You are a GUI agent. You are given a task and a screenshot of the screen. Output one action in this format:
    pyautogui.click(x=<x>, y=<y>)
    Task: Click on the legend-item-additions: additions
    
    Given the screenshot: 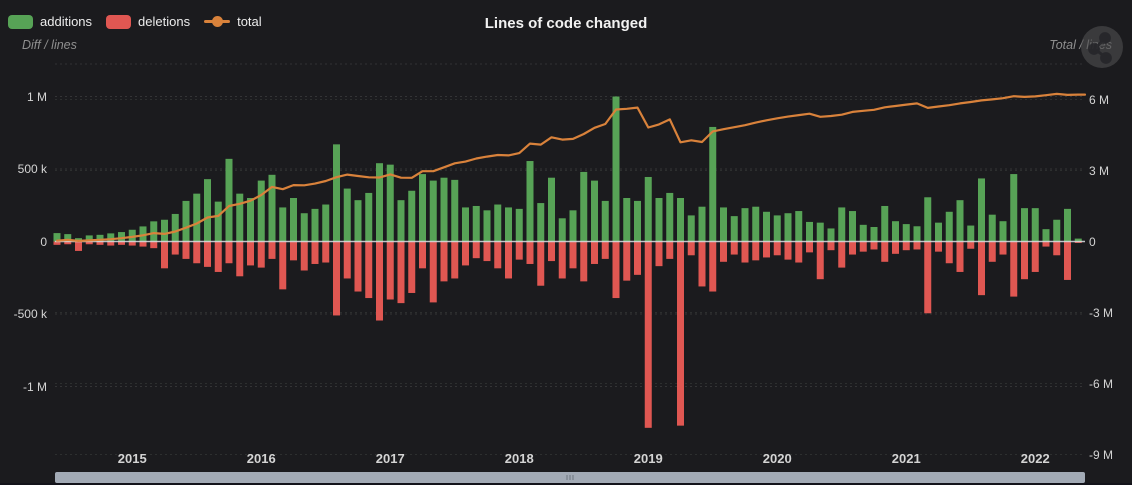 What is the action you would take?
    pyautogui.click(x=50, y=21)
    